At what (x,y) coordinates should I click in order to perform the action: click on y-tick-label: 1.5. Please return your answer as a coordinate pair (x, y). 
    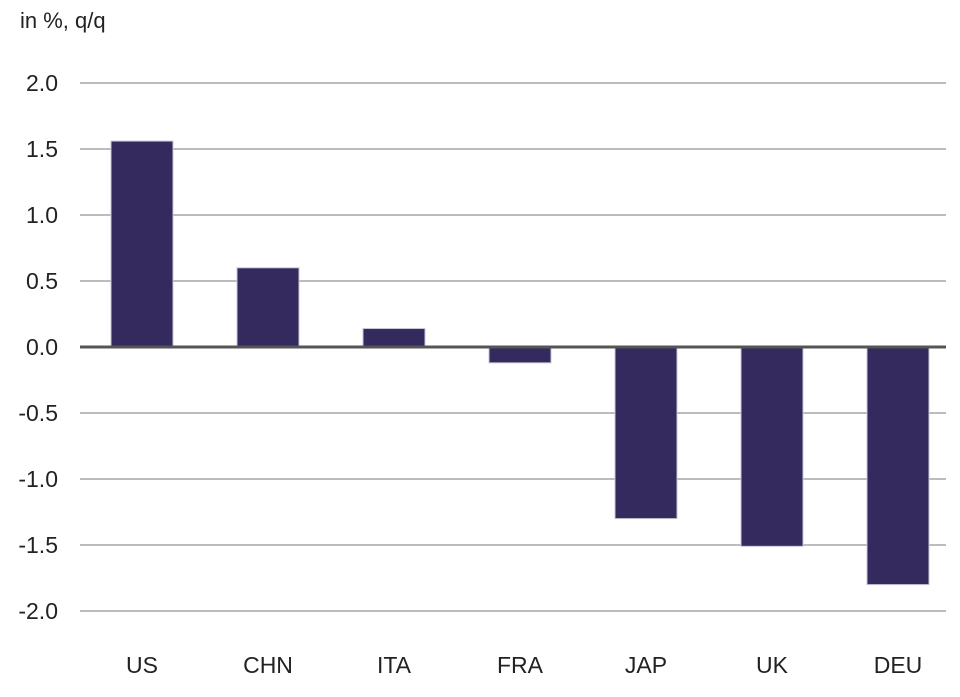
    Looking at the image, I should click on (42, 149).